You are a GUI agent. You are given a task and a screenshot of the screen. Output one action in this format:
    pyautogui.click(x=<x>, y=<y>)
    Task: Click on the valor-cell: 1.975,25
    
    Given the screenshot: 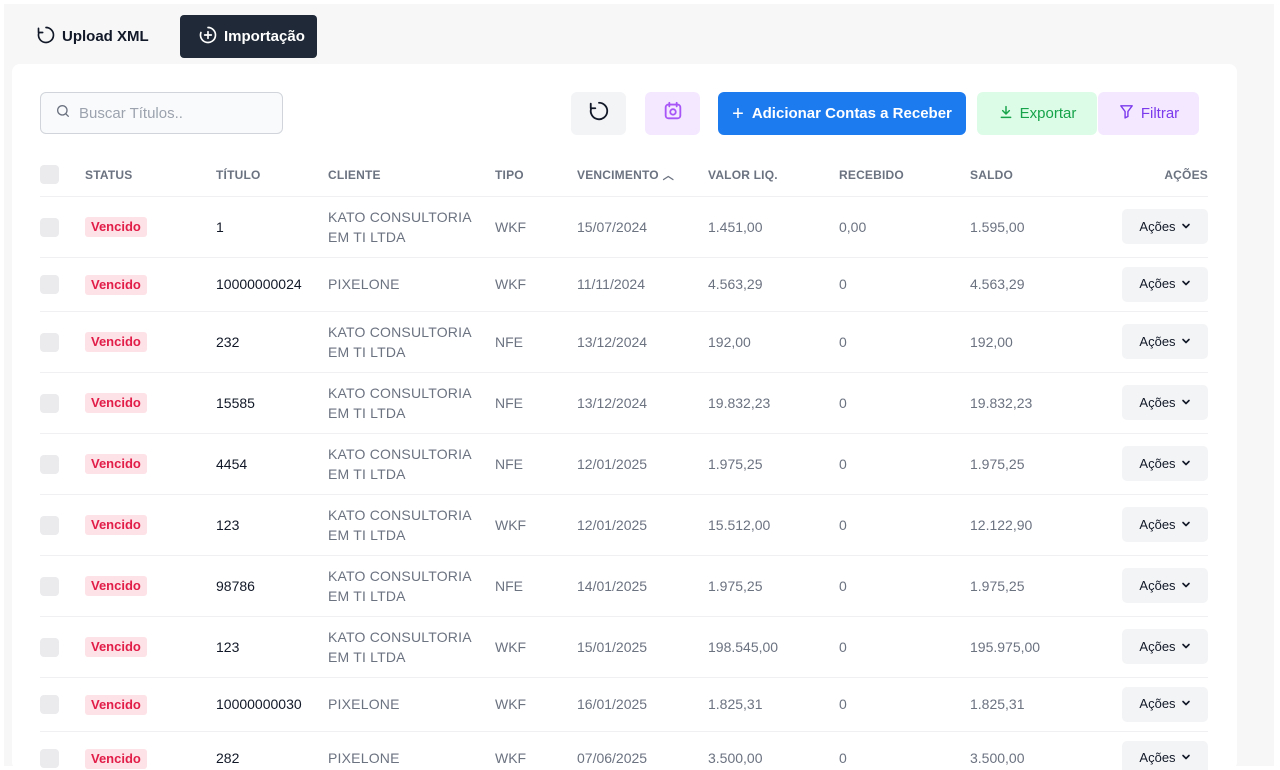 What is the action you would take?
    pyautogui.click(x=773, y=464)
    